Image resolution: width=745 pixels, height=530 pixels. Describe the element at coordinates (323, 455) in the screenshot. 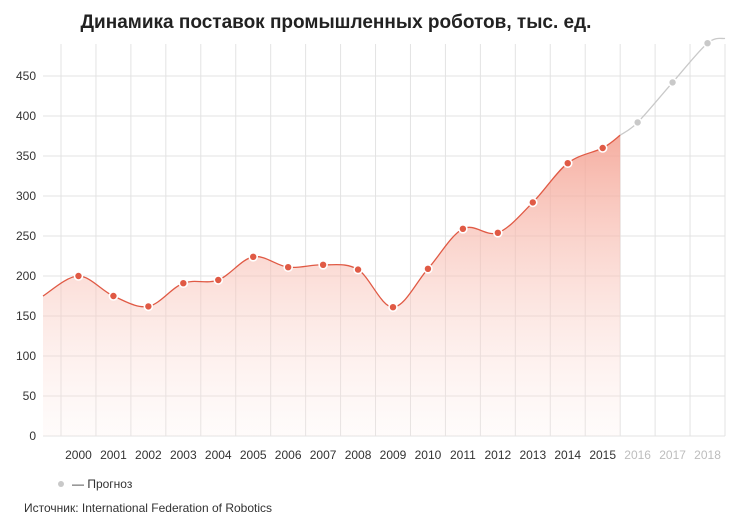

I see `x-tick-label: 2007` at that location.